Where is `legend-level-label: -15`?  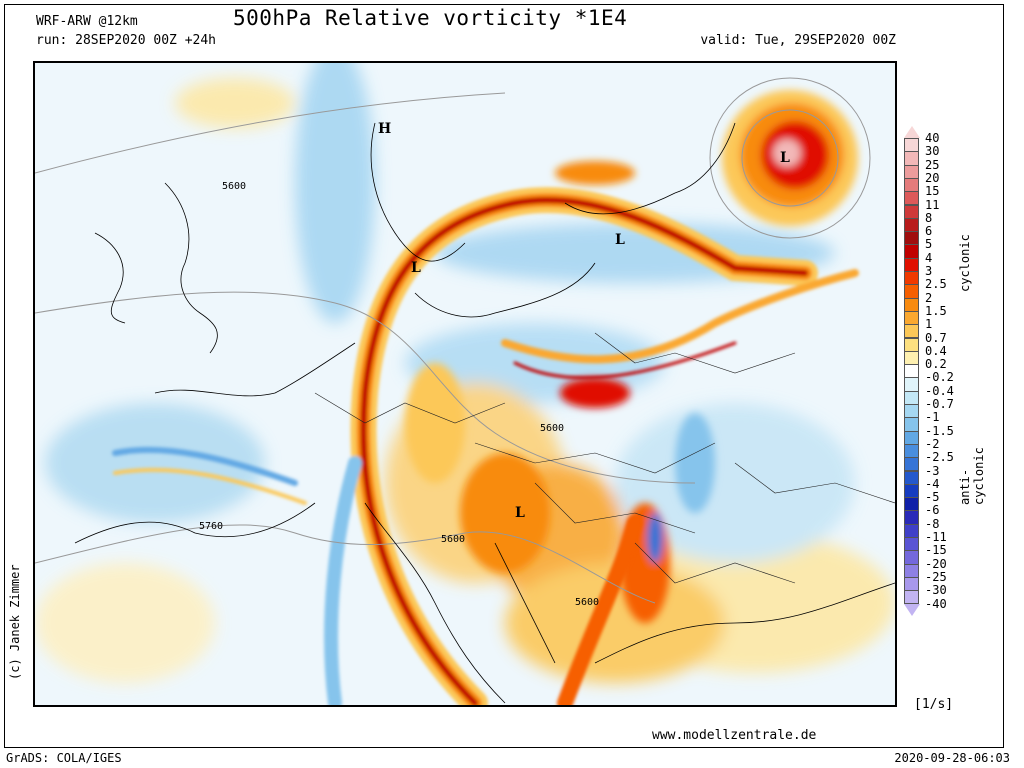
legend-level-label: -15 is located at coordinates (936, 550).